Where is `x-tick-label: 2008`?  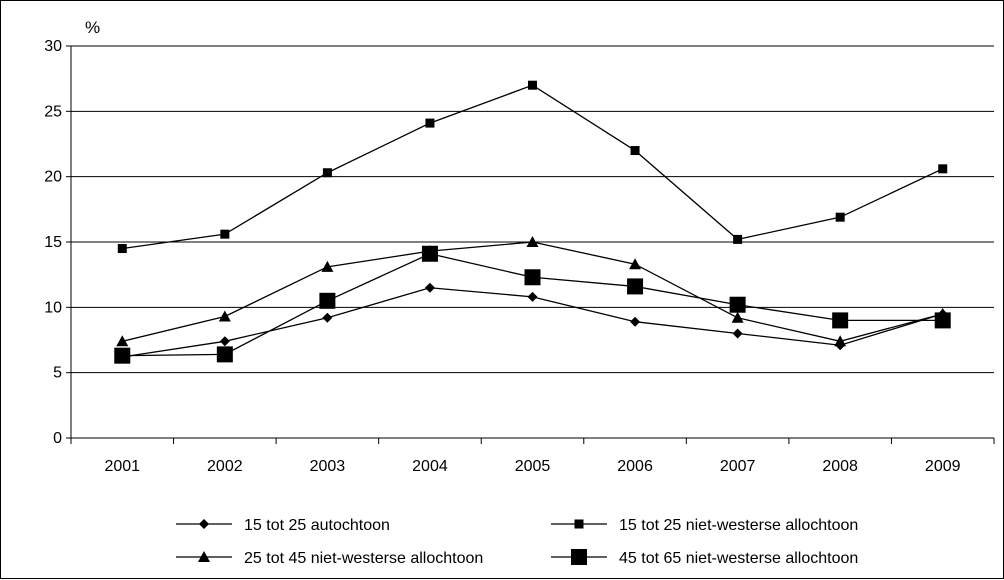 x-tick-label: 2008 is located at coordinates (840, 466).